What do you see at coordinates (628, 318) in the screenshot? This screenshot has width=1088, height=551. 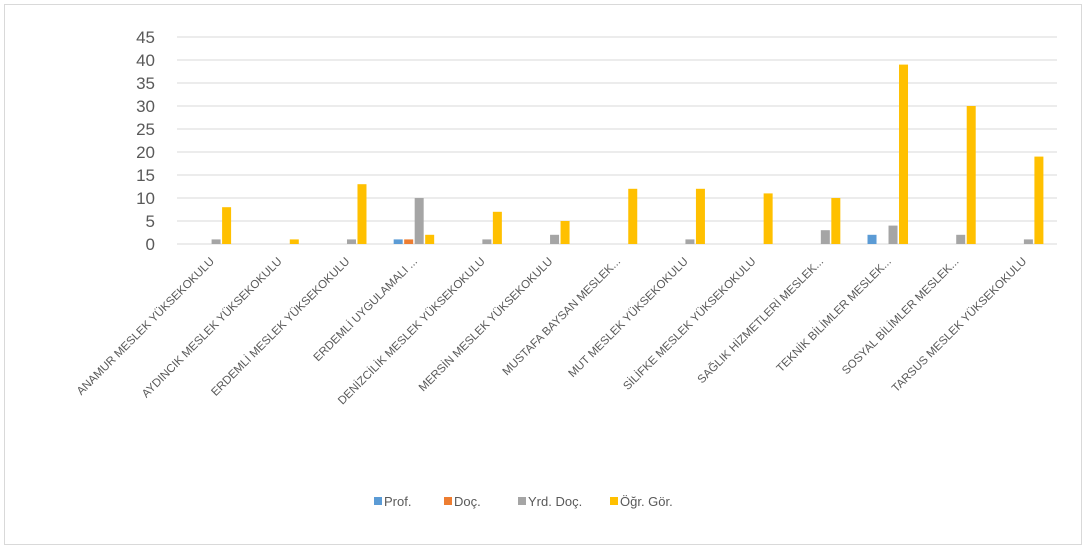 I see `x-tick-label: MUT MESLEK YÜKSEKOKULU` at bounding box center [628, 318].